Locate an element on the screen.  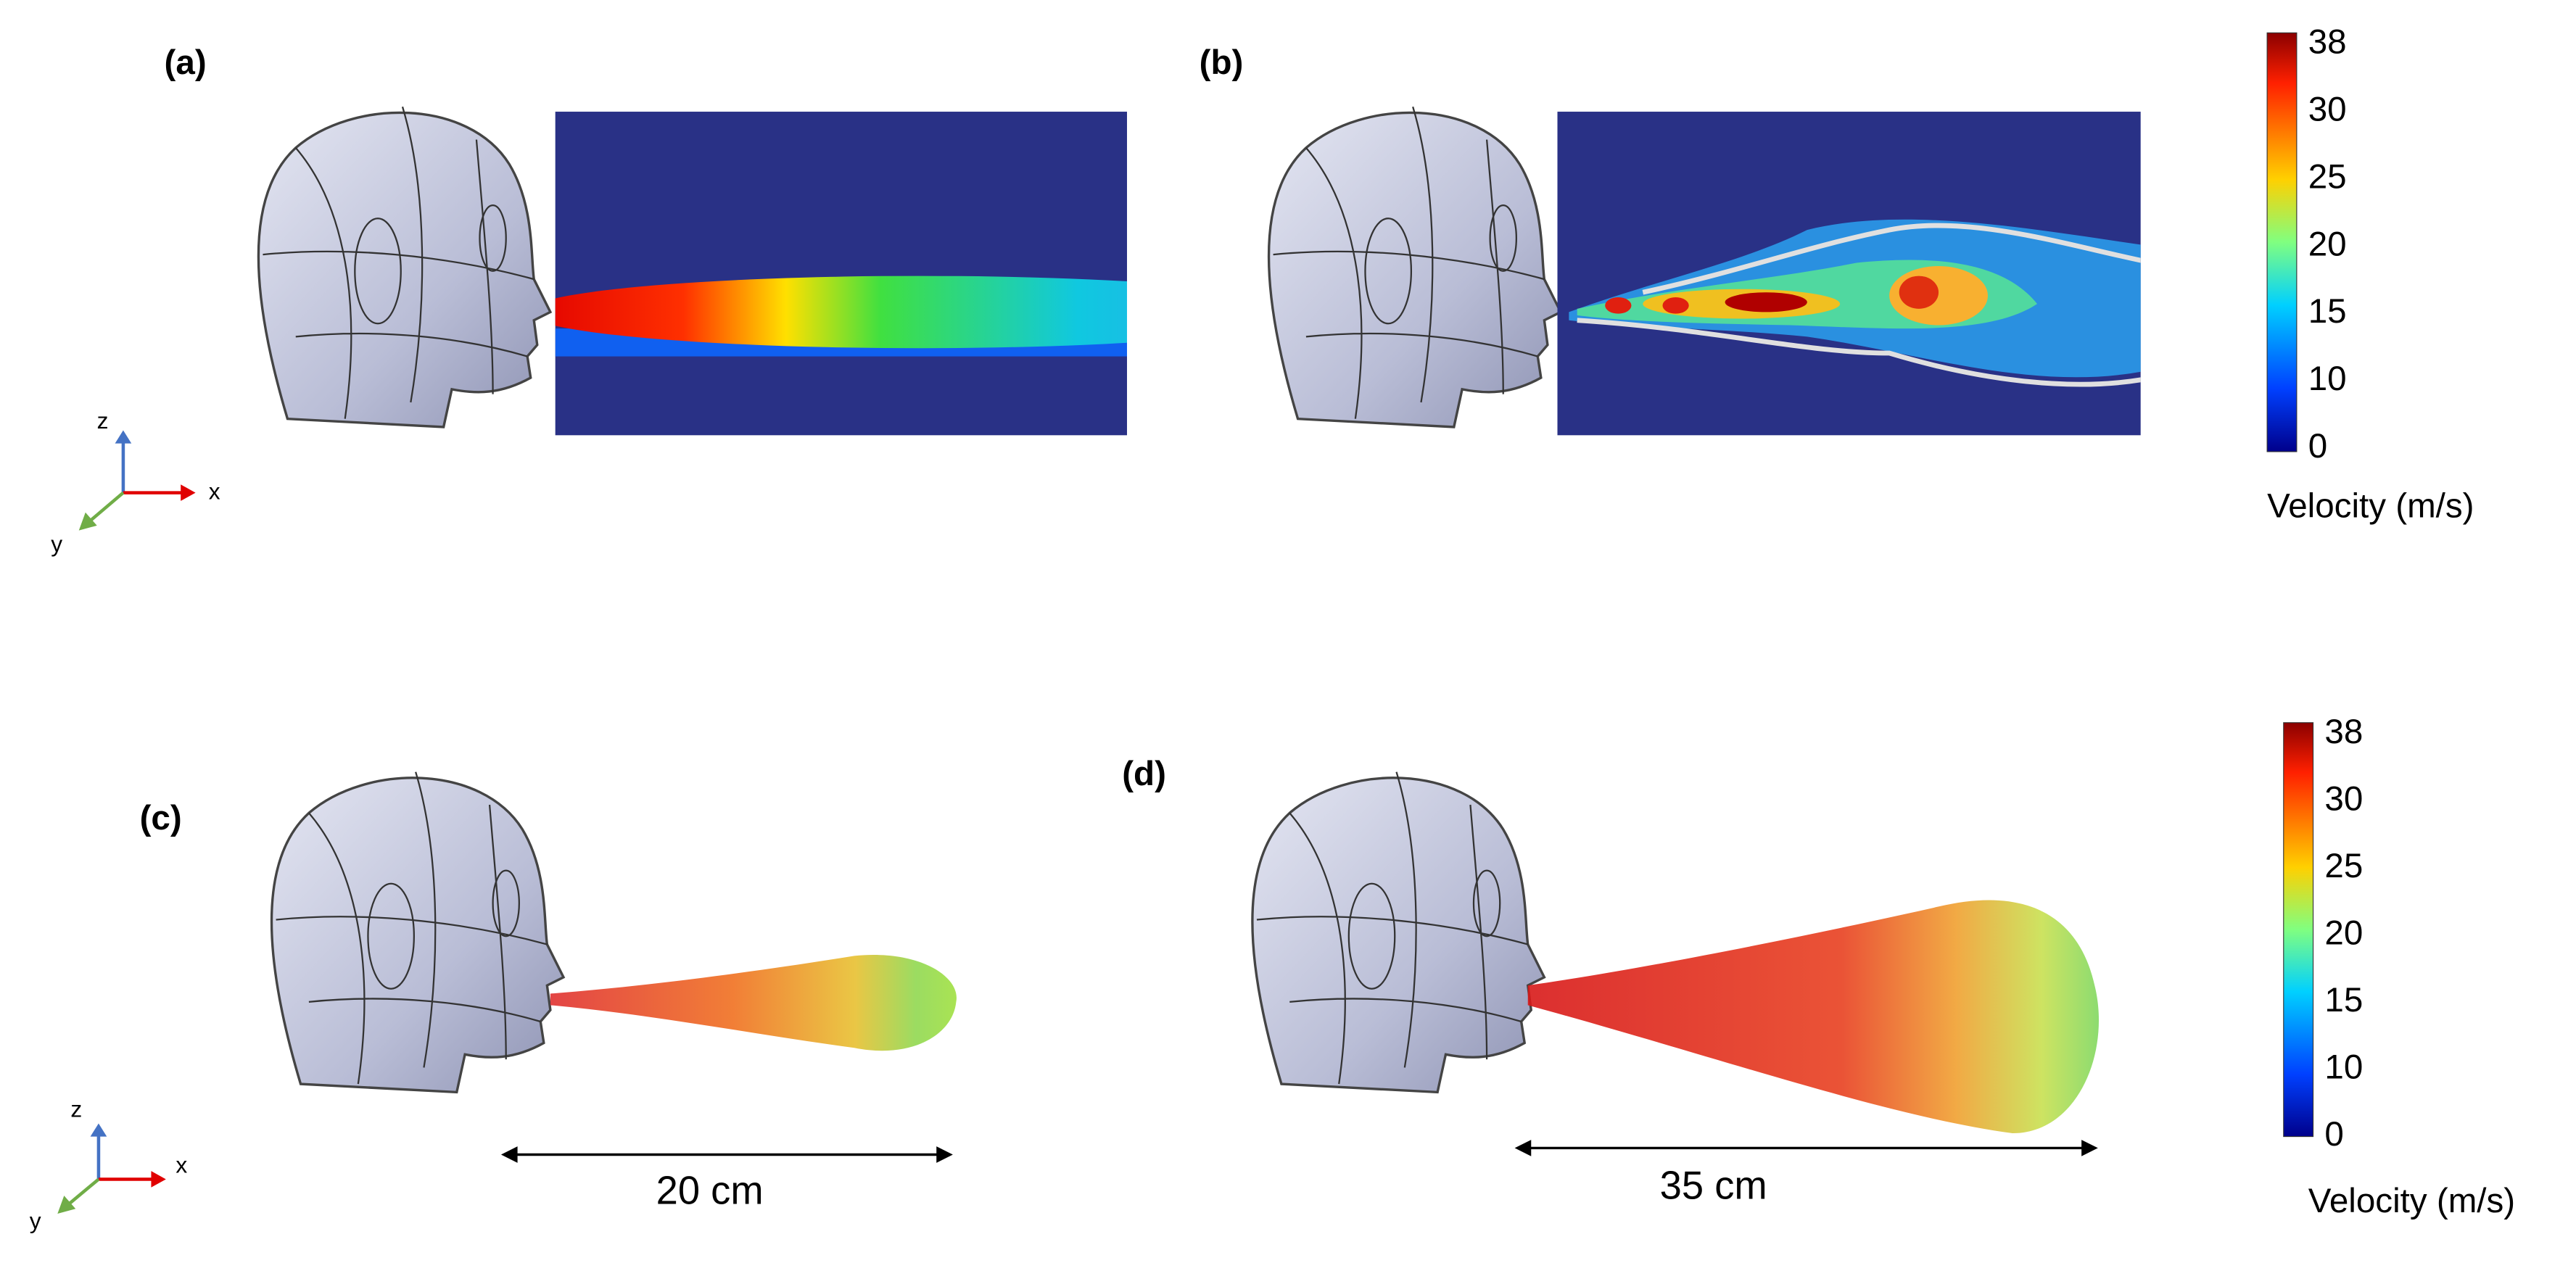
panel-label: (b) is located at coordinates (1222, 63).